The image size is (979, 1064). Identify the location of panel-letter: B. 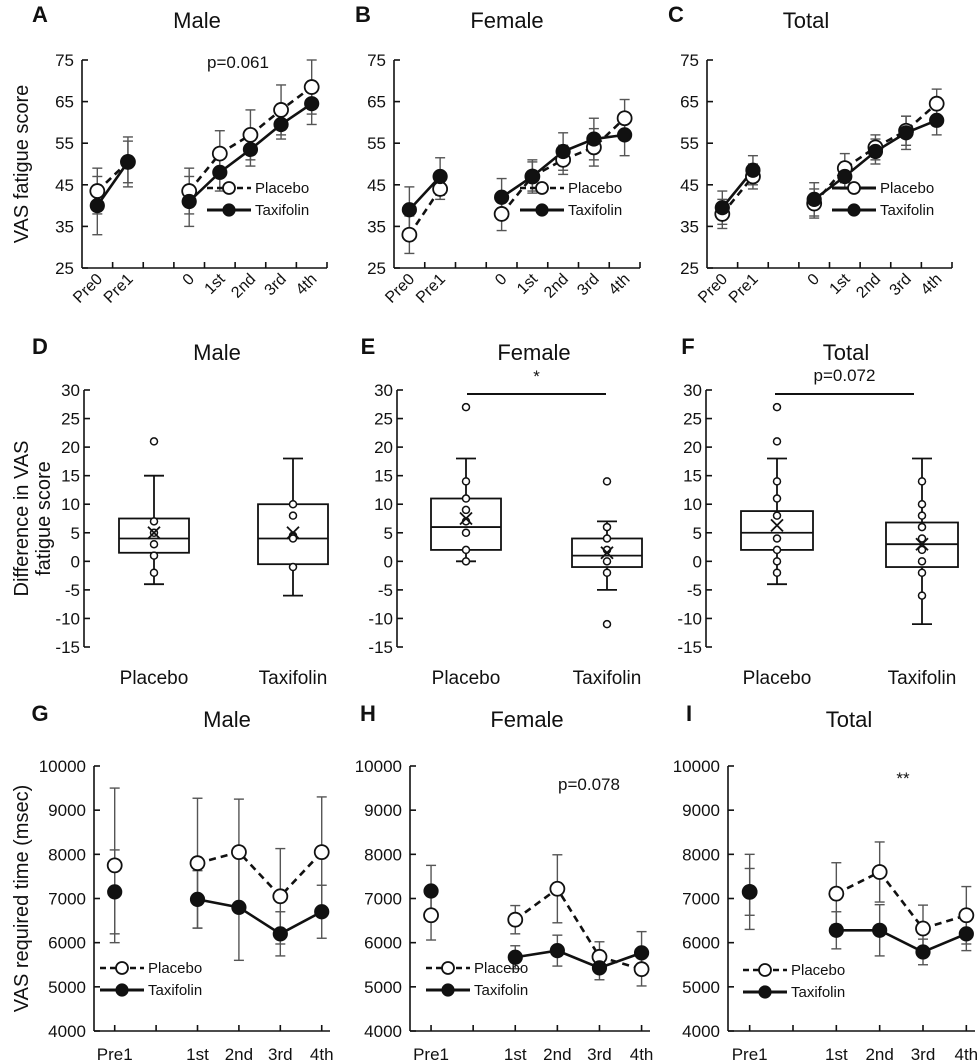
(363, 14).